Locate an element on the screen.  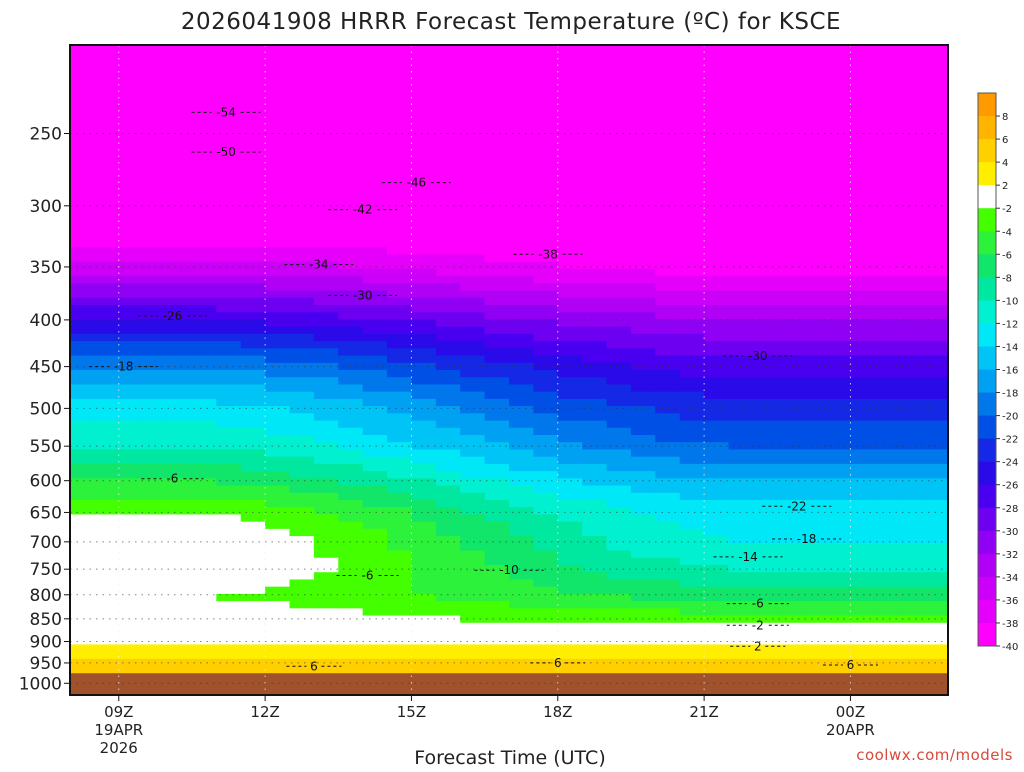
contour-label: -46 is located at coordinates (417, 183).